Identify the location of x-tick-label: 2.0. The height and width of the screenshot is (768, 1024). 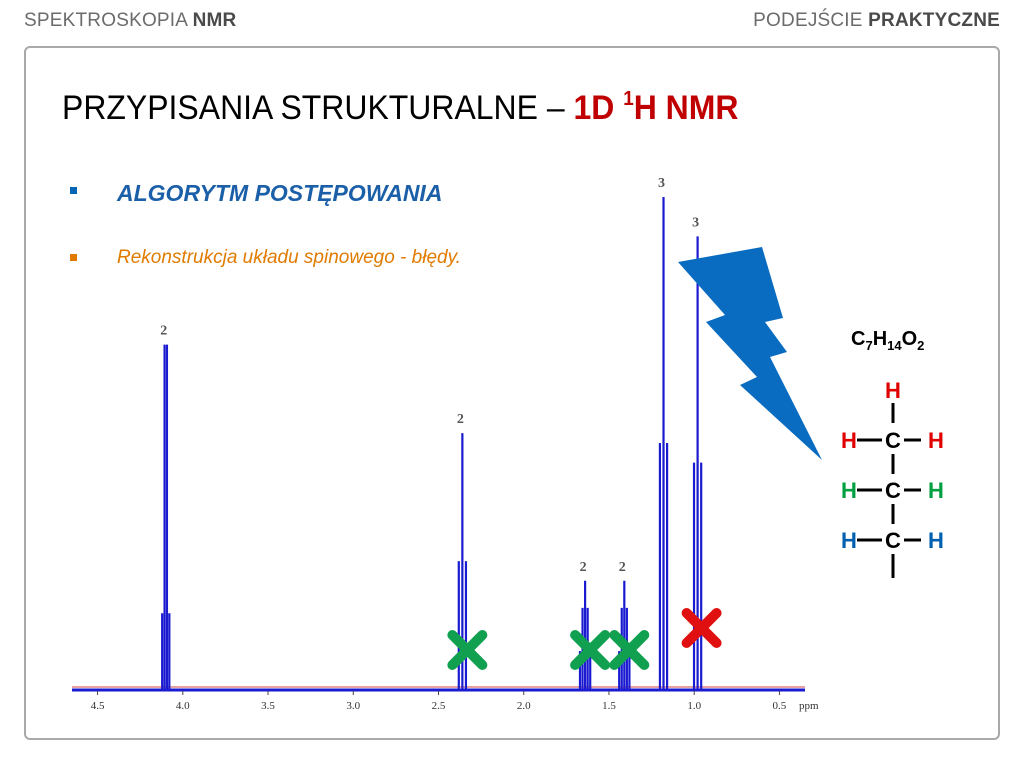
(524, 706).